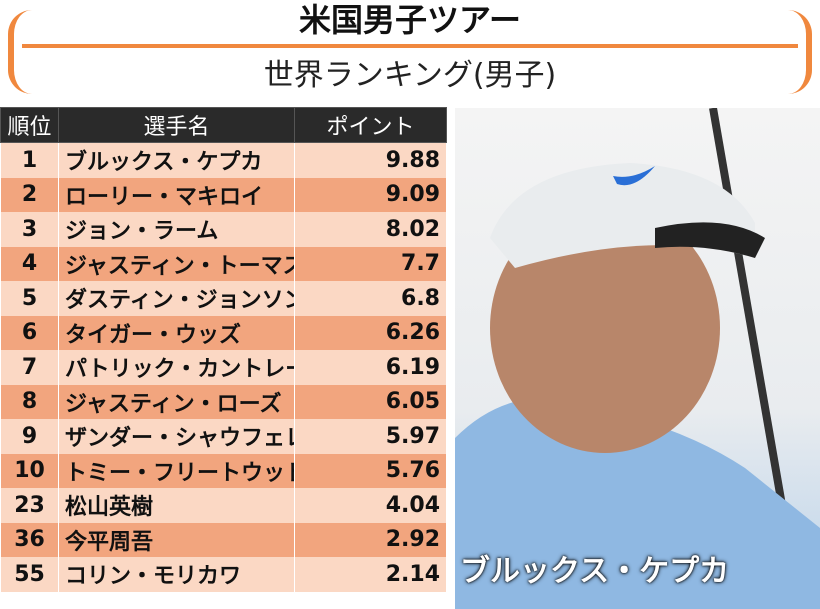 Image resolution: width=820 pixels, height=609 pixels. What do you see at coordinates (176, 436) in the screenshot?
I see `name-cell: ザンダー・シャウフェレ` at bounding box center [176, 436].